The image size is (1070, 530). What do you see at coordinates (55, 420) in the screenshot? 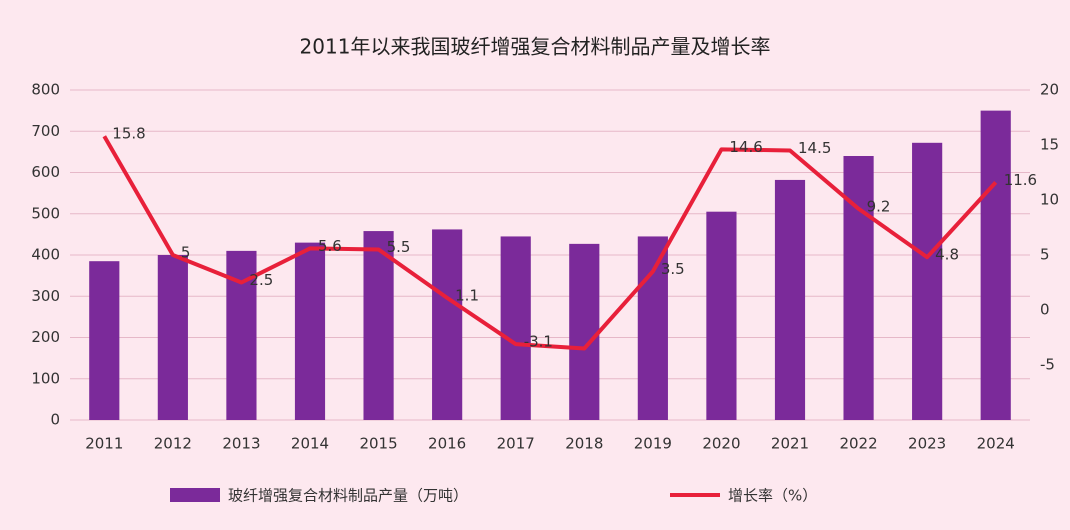
I see `y-tick-label: 0` at bounding box center [55, 420].